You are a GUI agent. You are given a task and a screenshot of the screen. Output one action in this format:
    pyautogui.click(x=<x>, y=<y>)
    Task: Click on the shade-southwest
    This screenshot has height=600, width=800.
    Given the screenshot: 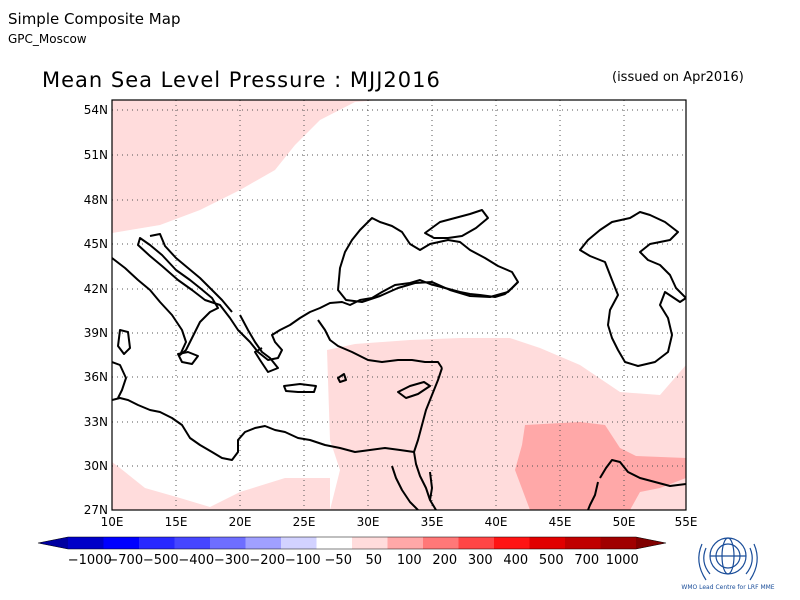 What is the action you would take?
    pyautogui.click(x=221, y=486)
    